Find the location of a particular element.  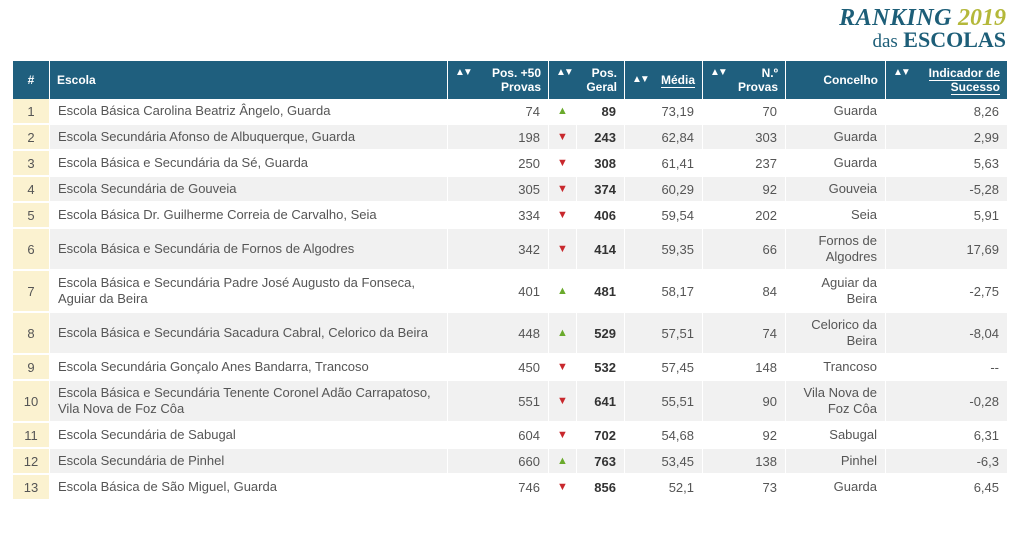

col-header-number: # is located at coordinates (31, 80).